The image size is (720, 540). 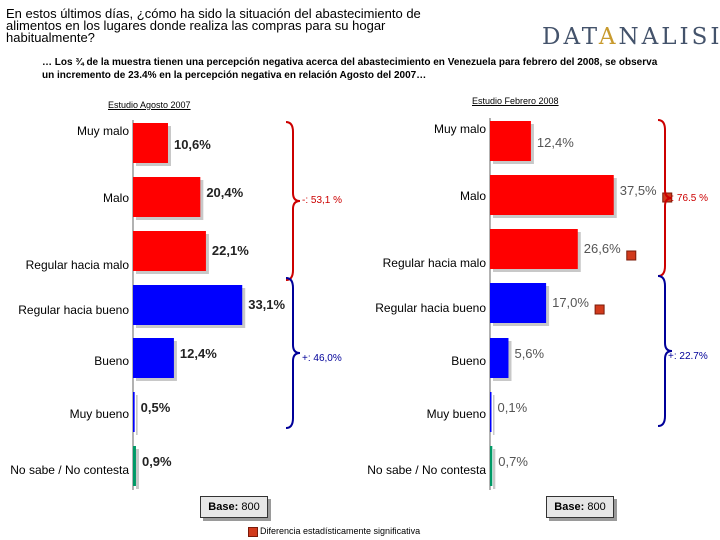 What do you see at coordinates (430, 308) in the screenshot?
I see `febrero-category-label-3: Regular hacia bueno` at bounding box center [430, 308].